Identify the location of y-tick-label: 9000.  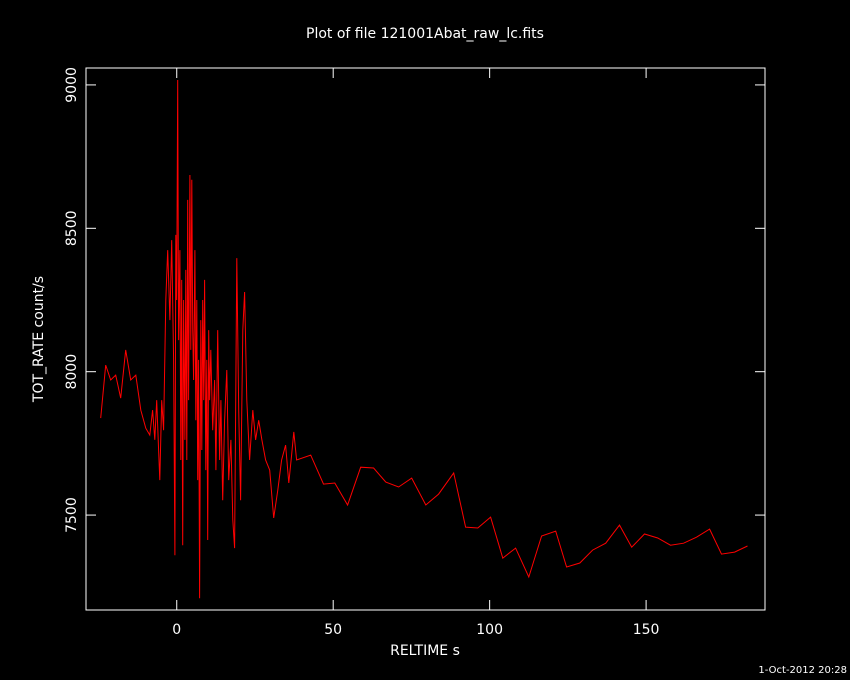
(72, 85).